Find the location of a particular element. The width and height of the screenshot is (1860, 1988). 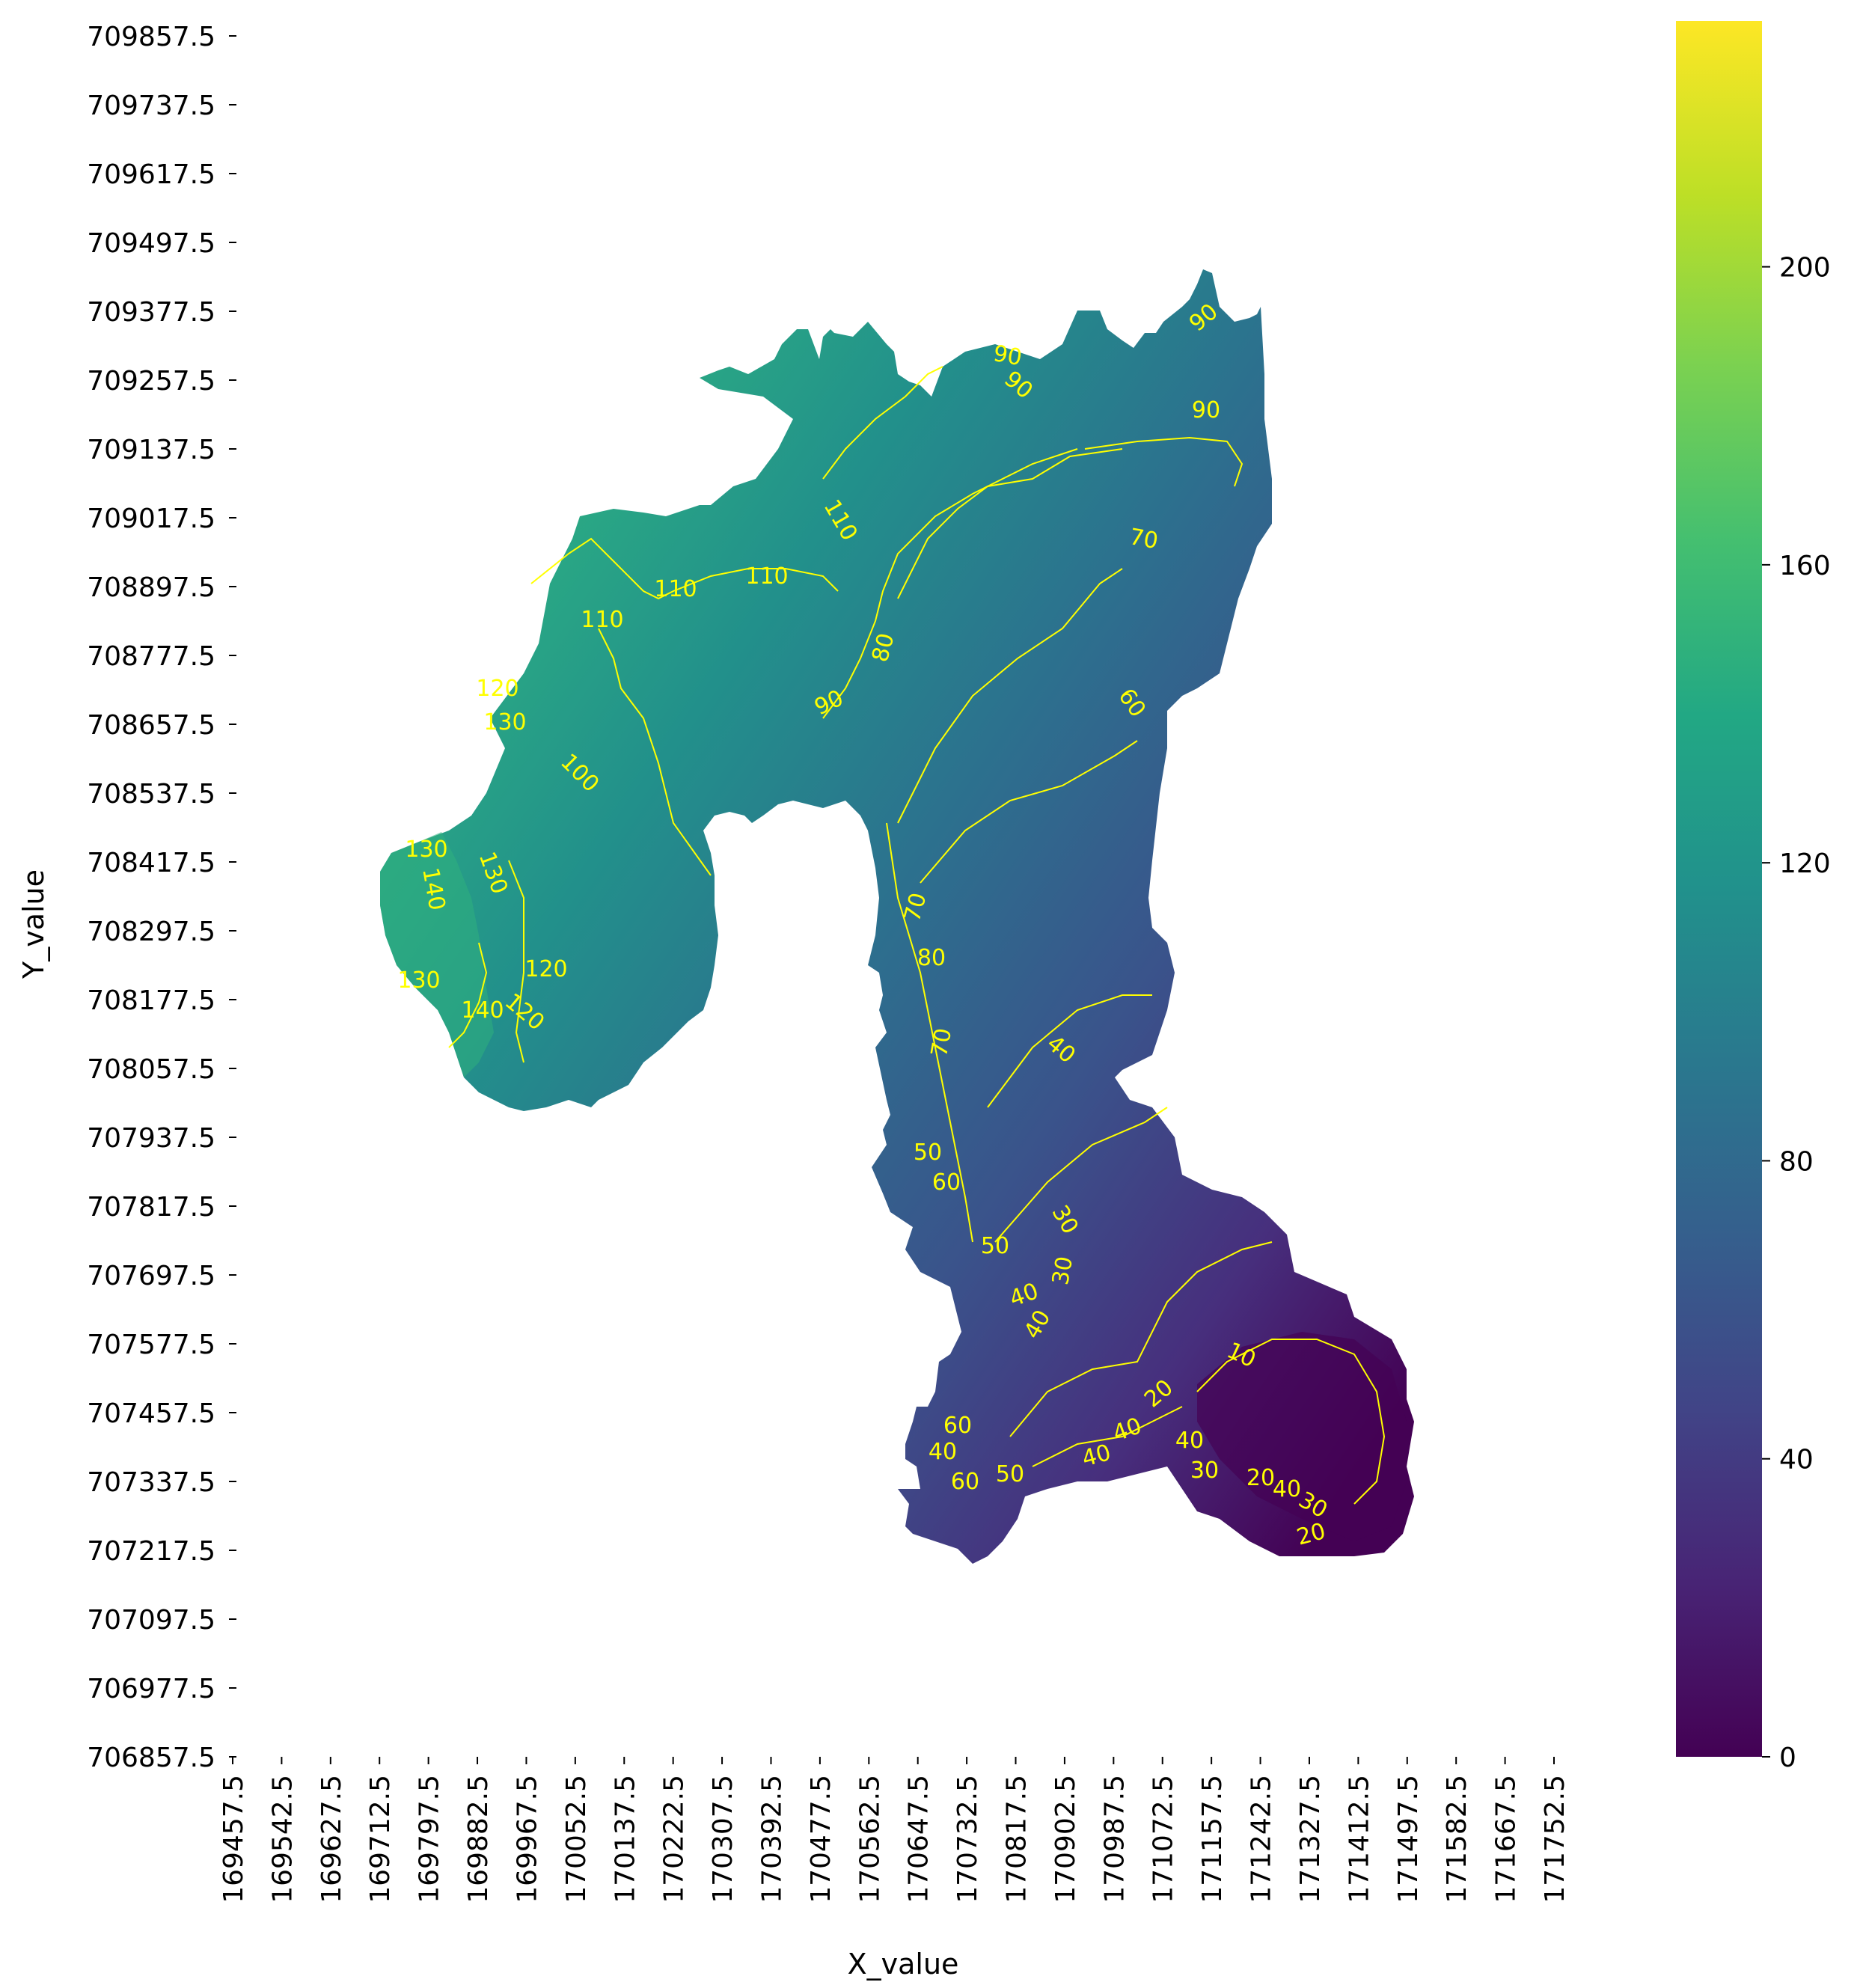

y-tick-label: 707697.5 is located at coordinates (151, 1276).